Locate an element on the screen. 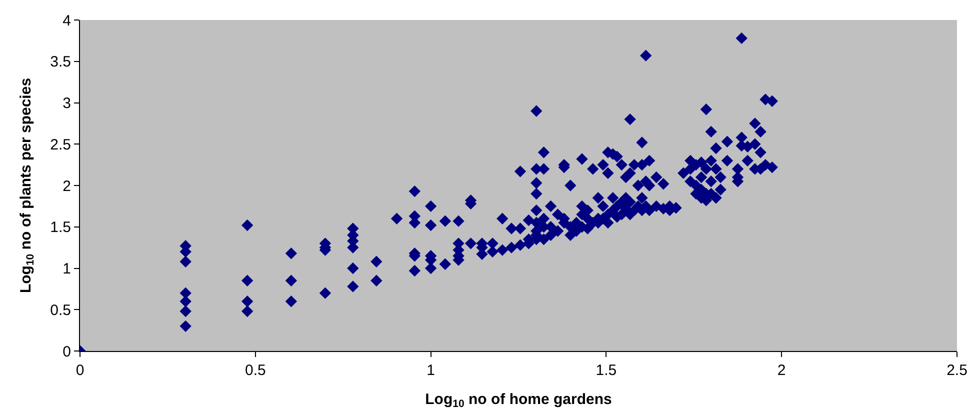 The width and height of the screenshot is (979, 417). x-tick-label: 2.5 is located at coordinates (957, 370).